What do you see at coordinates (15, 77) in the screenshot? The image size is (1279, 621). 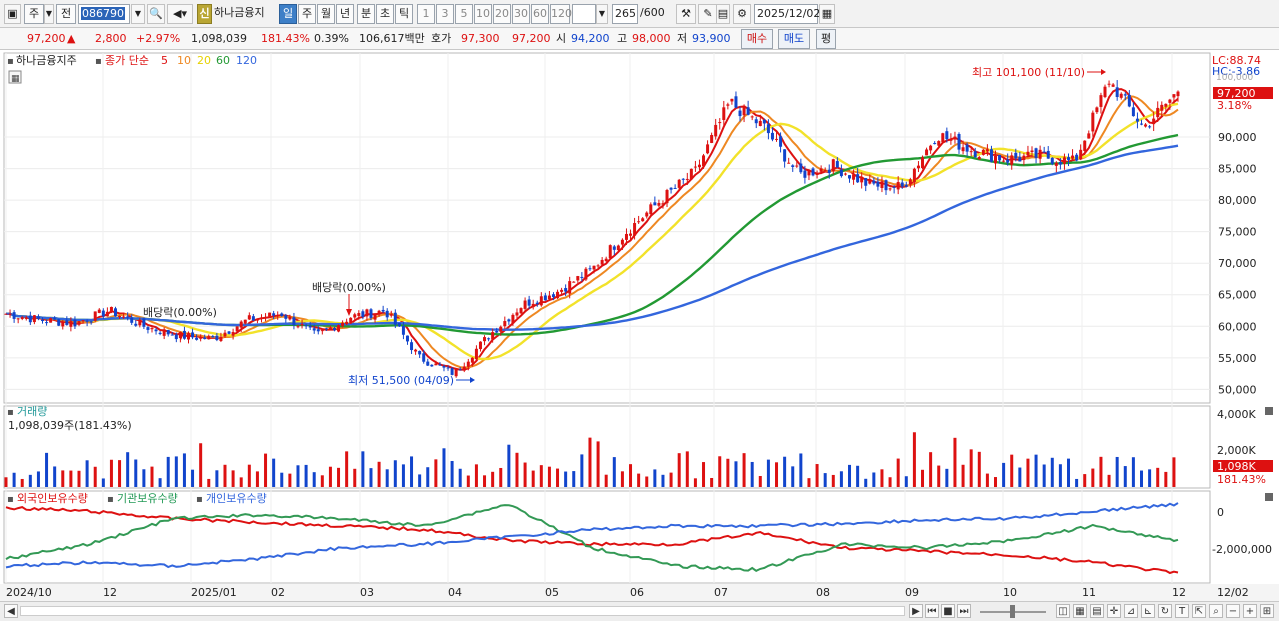 I see `indicator-list-icon` at bounding box center [15, 77].